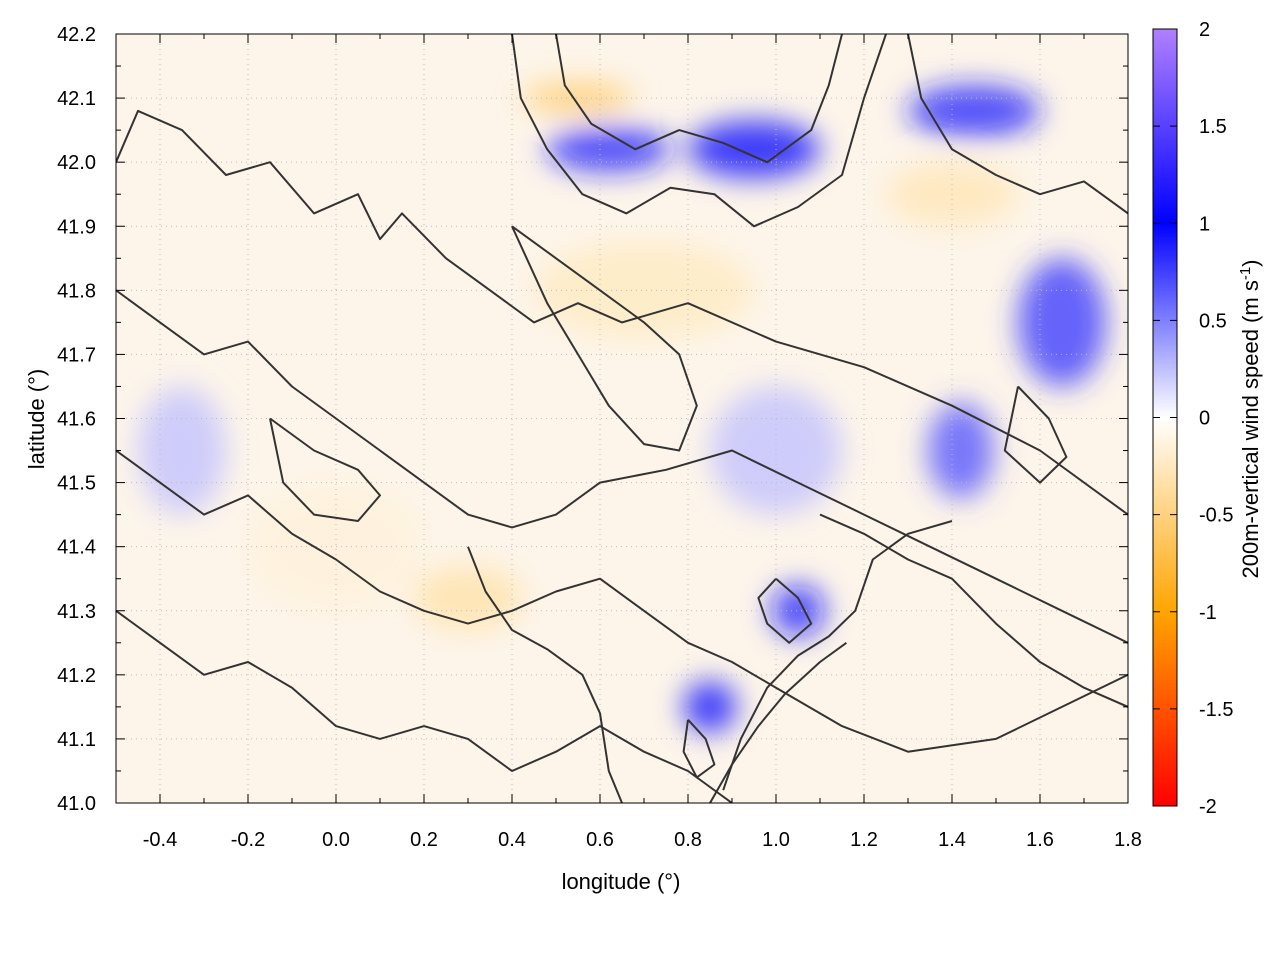 This screenshot has height=960, width=1280. Describe the element at coordinates (600, 840) in the screenshot. I see `x-tick-label: 0.6` at that location.